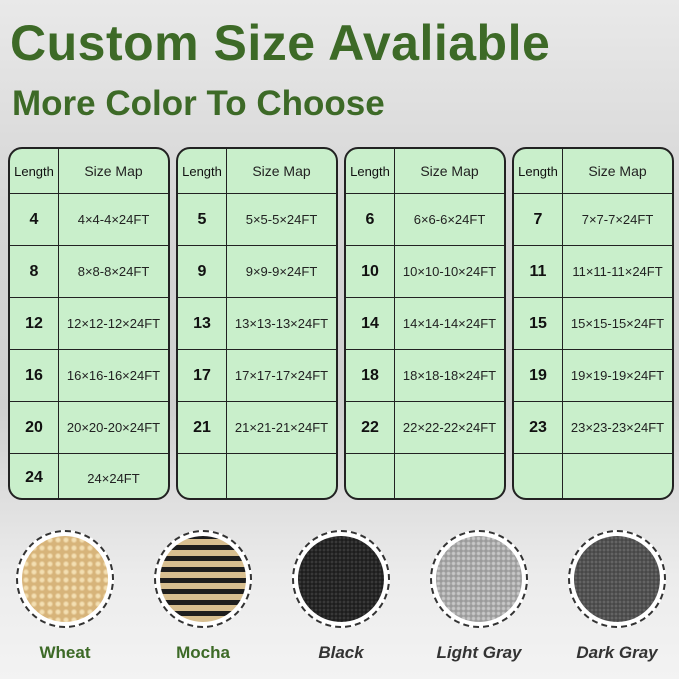 The width and height of the screenshot is (679, 679). What do you see at coordinates (281, 271) in the screenshot?
I see `size-cell: 9×9-9×24FT` at bounding box center [281, 271].